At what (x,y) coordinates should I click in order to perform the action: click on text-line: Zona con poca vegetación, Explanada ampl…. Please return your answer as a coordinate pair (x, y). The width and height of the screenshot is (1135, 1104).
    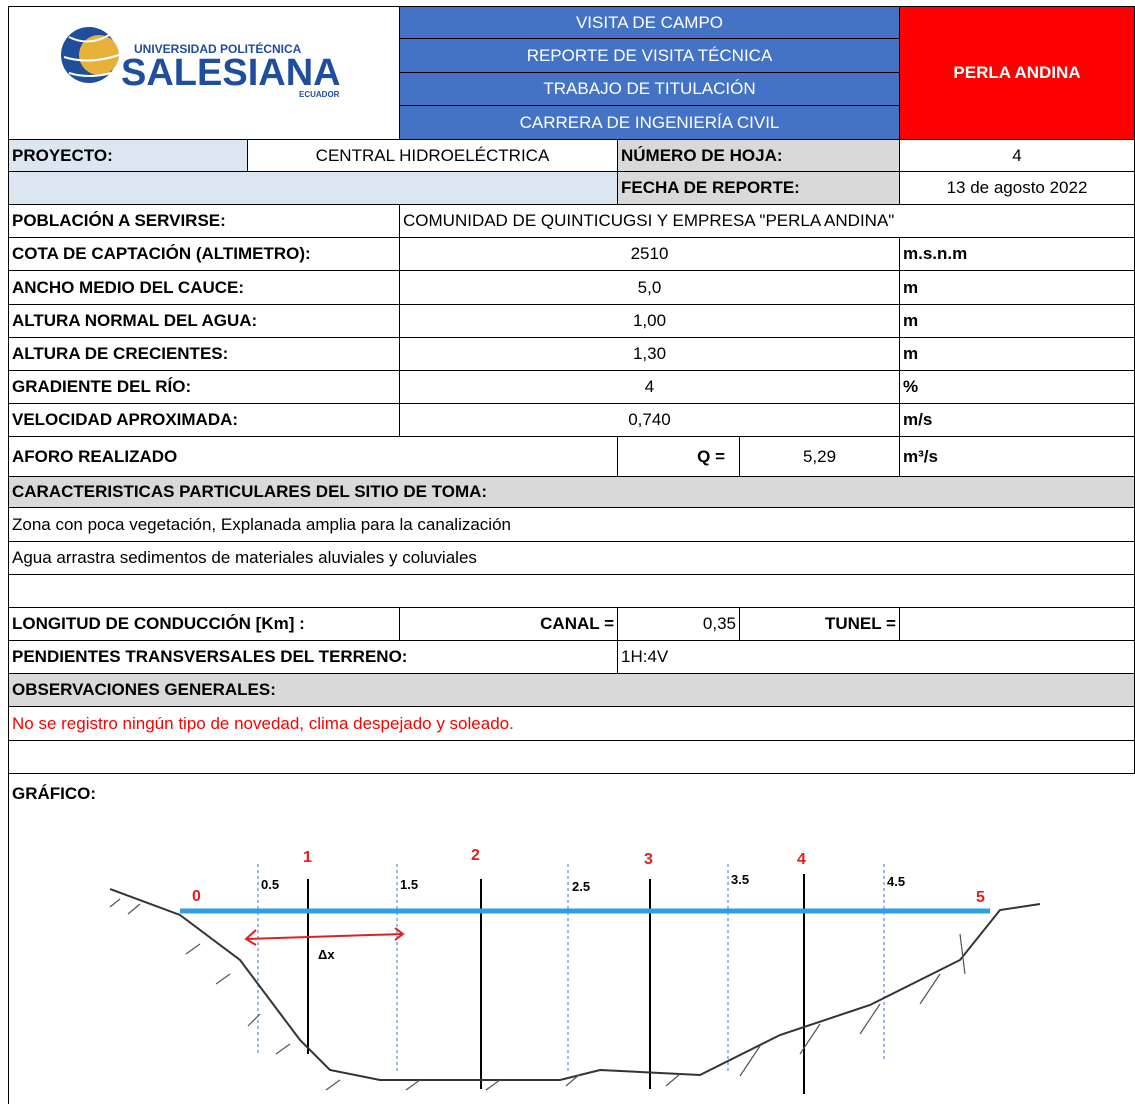
    Looking at the image, I should click on (572, 525).